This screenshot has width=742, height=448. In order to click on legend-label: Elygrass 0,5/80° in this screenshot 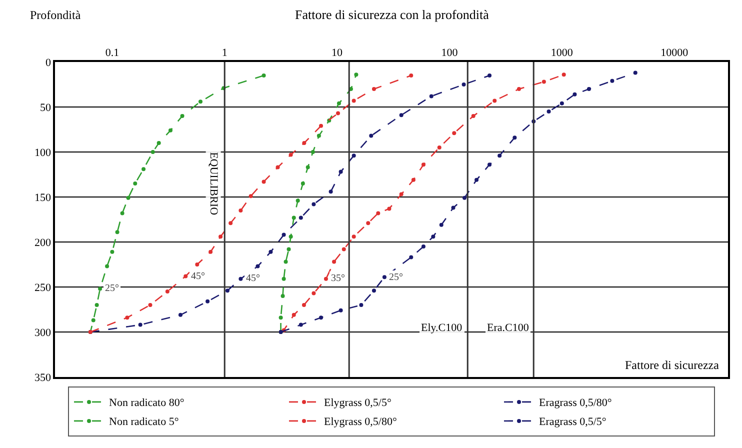, I will do `click(360, 422)`.